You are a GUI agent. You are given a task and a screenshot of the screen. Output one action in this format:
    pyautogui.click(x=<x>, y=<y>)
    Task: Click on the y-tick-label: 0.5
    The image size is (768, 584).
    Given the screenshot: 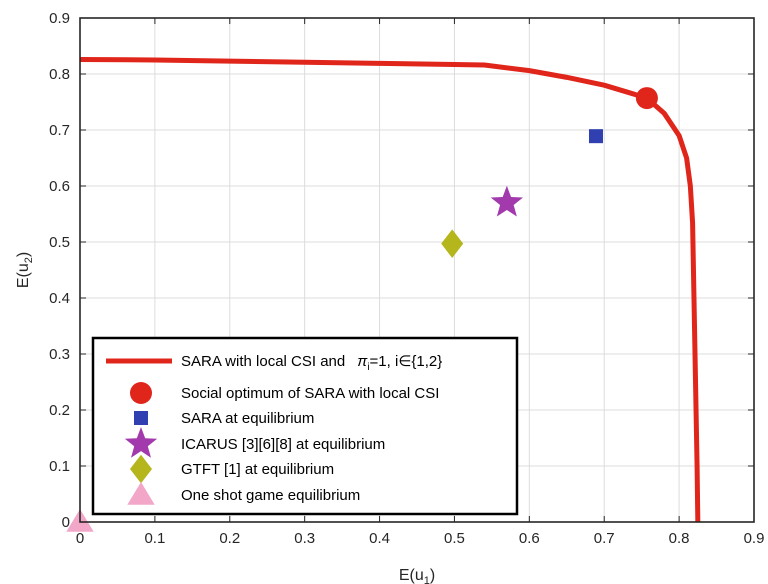 What is the action you would take?
    pyautogui.click(x=59, y=242)
    